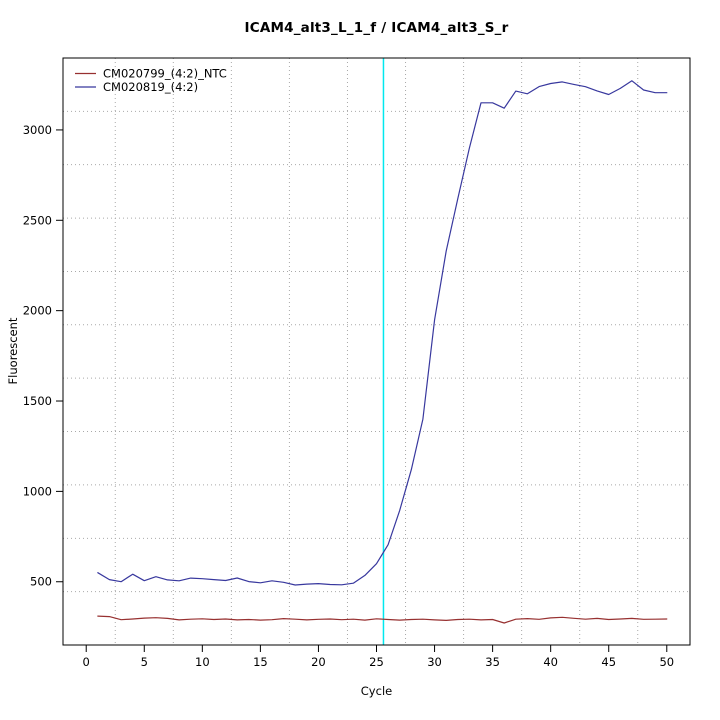  I want to click on x-tick-label: 30, so click(434, 662).